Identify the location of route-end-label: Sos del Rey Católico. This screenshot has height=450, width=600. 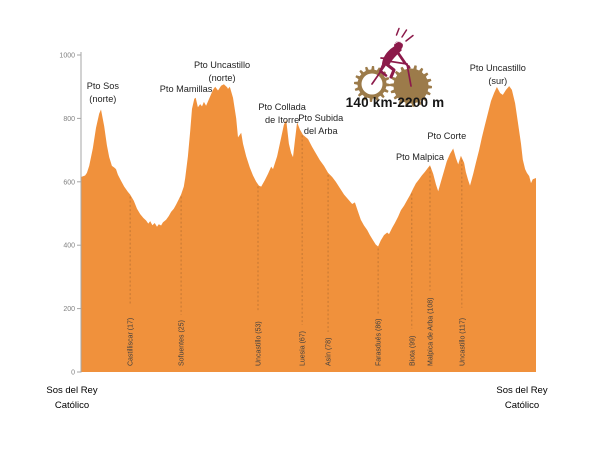
(522, 398).